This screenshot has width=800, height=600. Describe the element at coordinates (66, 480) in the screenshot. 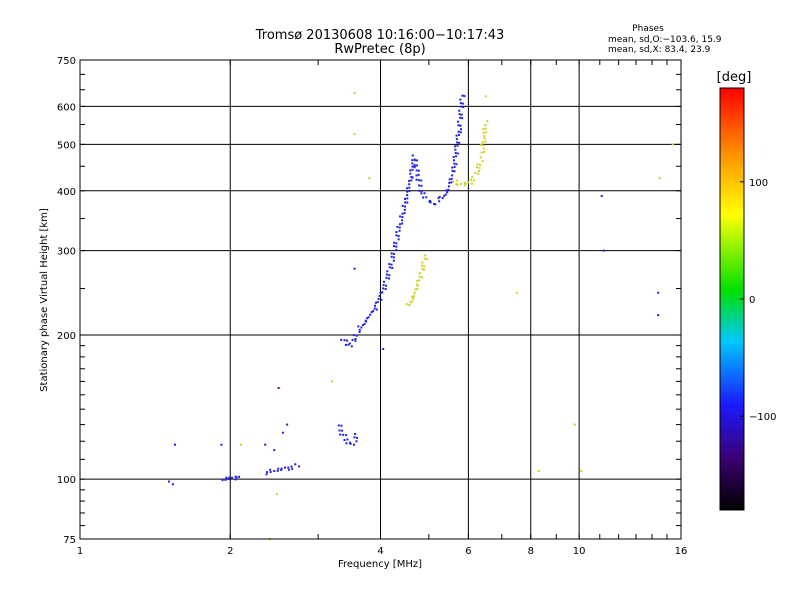

I see `y-tick-label: 100` at that location.